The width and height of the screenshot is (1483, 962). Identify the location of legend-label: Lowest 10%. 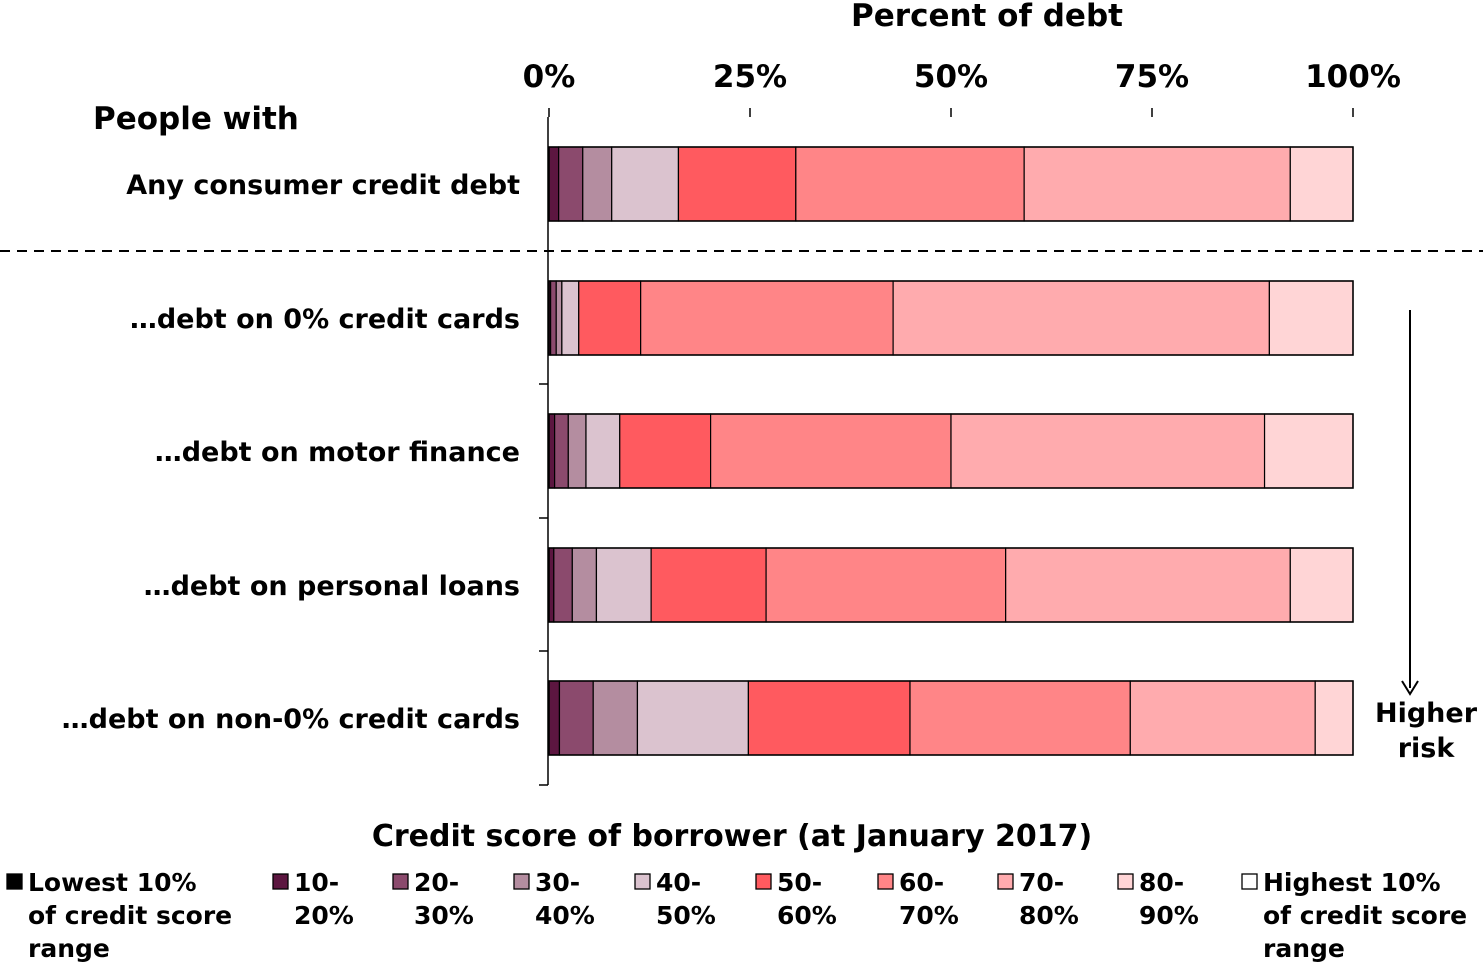
(112, 882).